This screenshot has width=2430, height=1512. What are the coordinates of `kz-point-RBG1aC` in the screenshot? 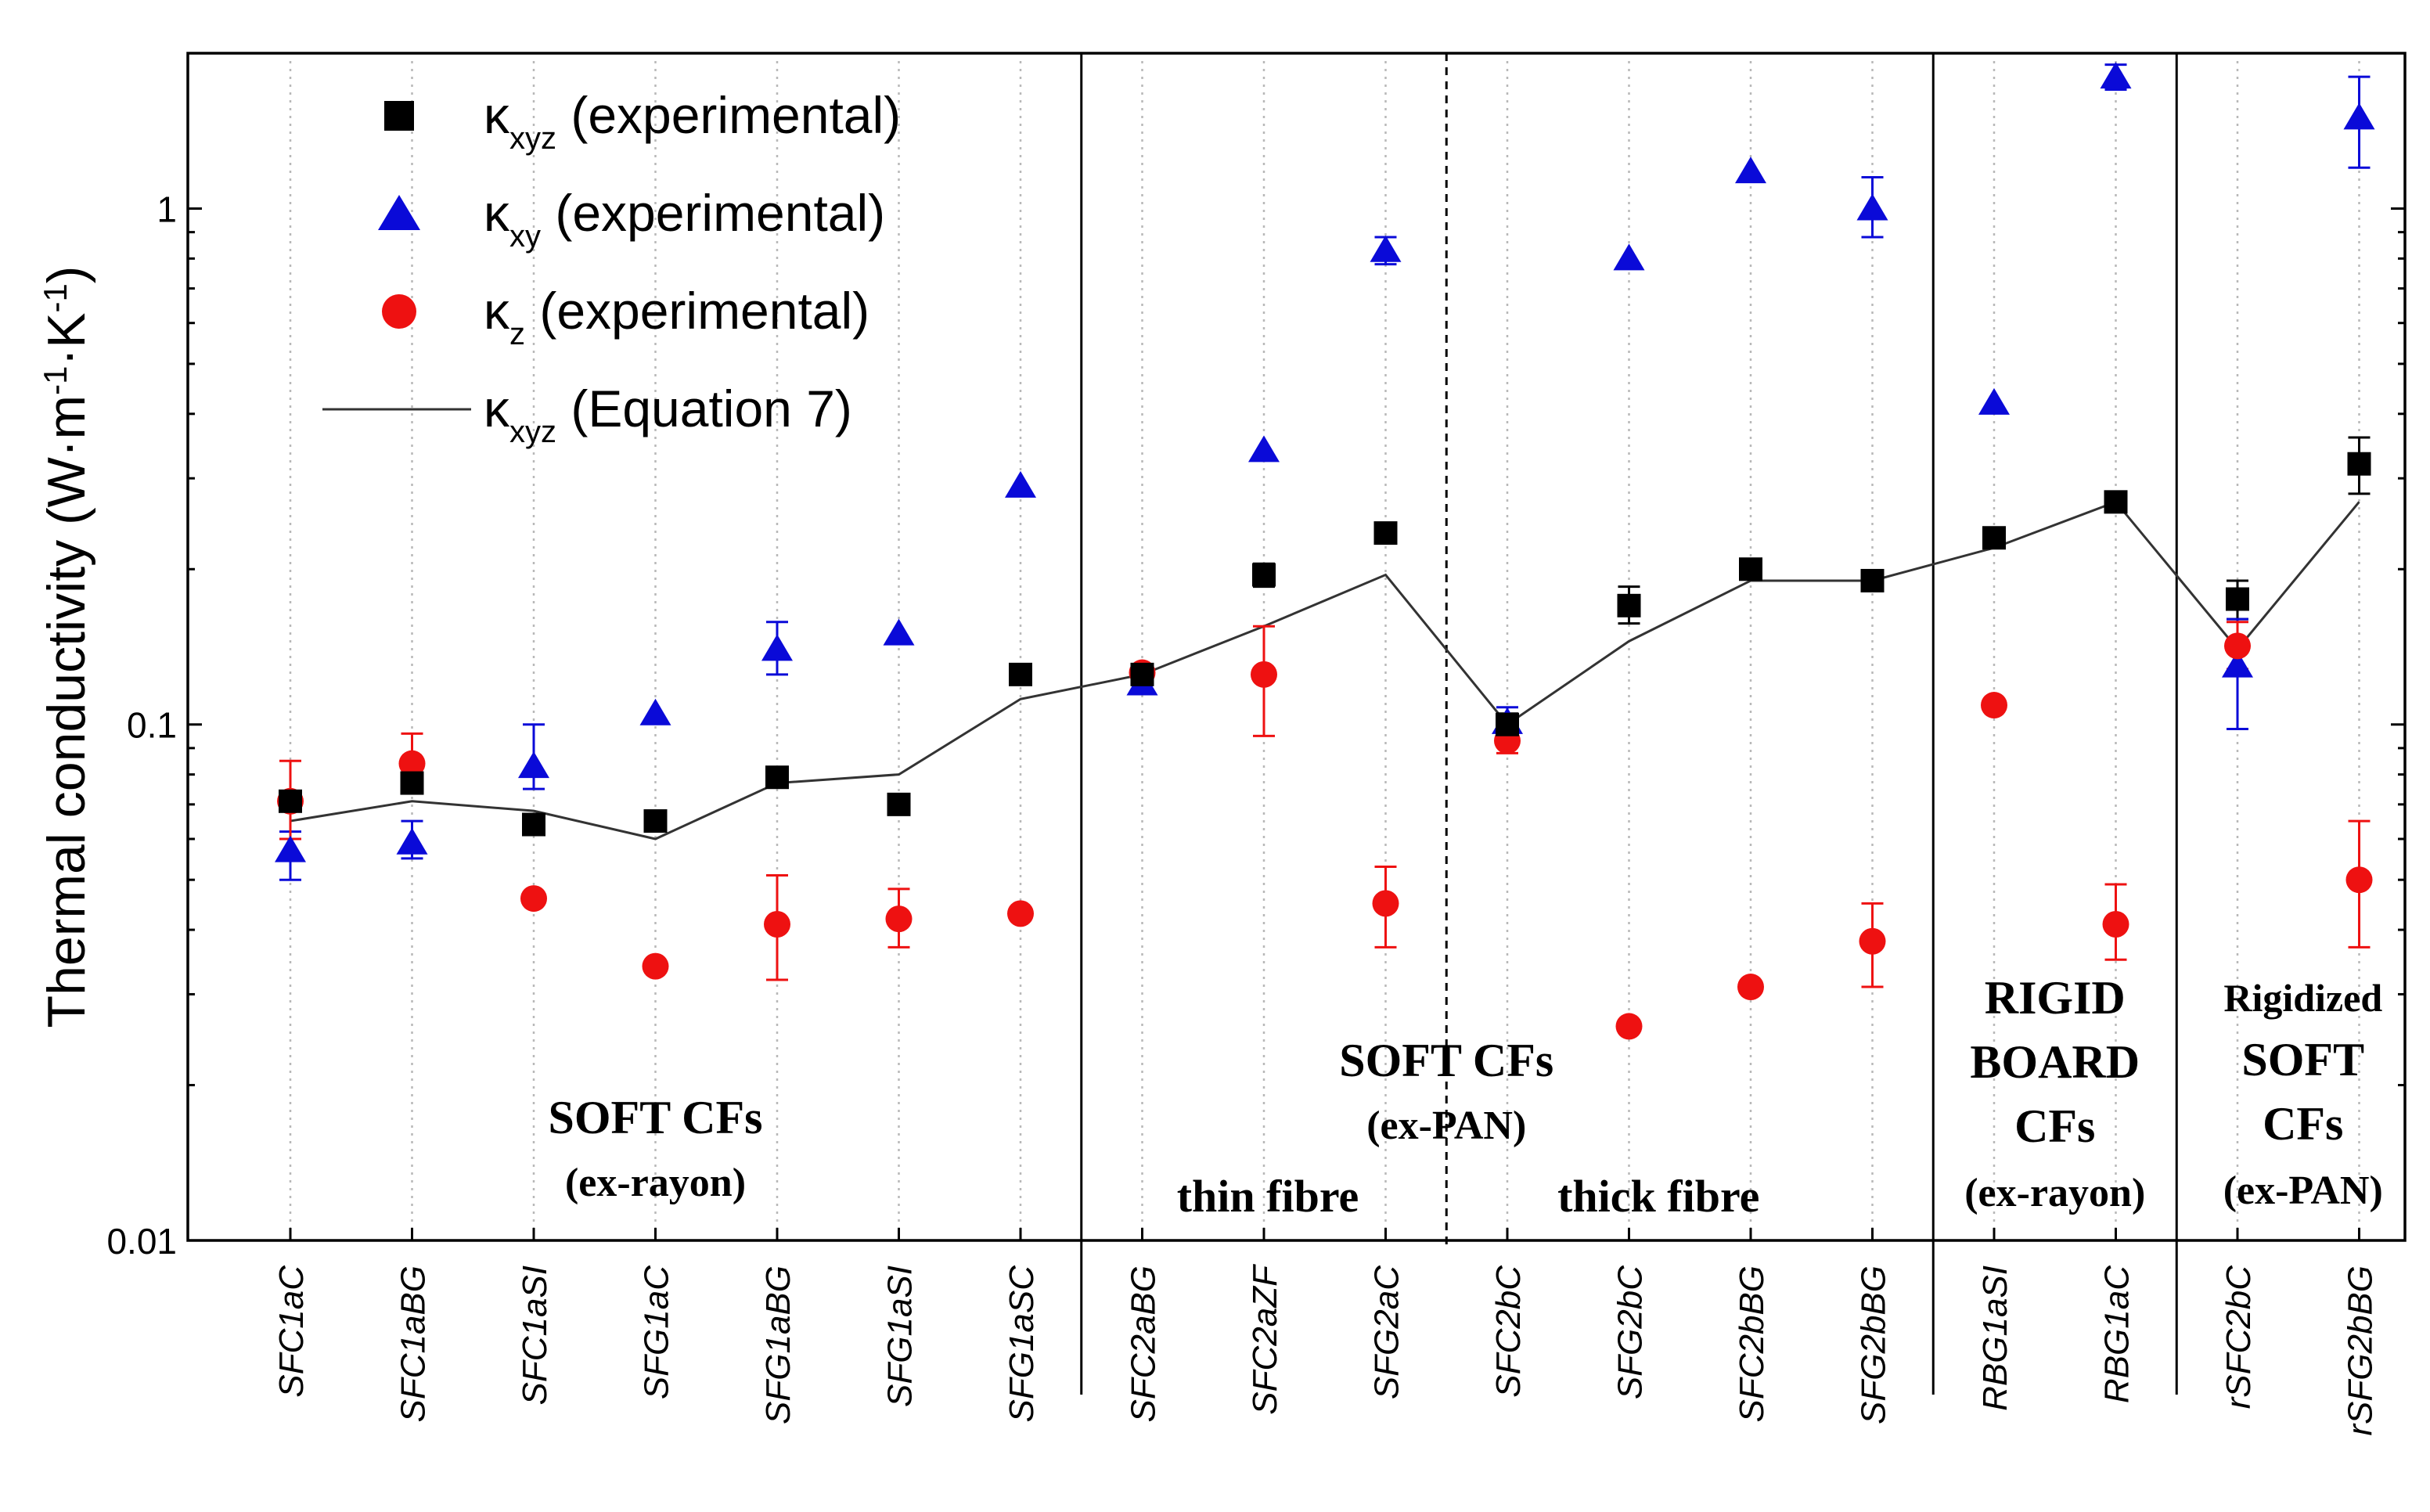 It's located at (2115, 924).